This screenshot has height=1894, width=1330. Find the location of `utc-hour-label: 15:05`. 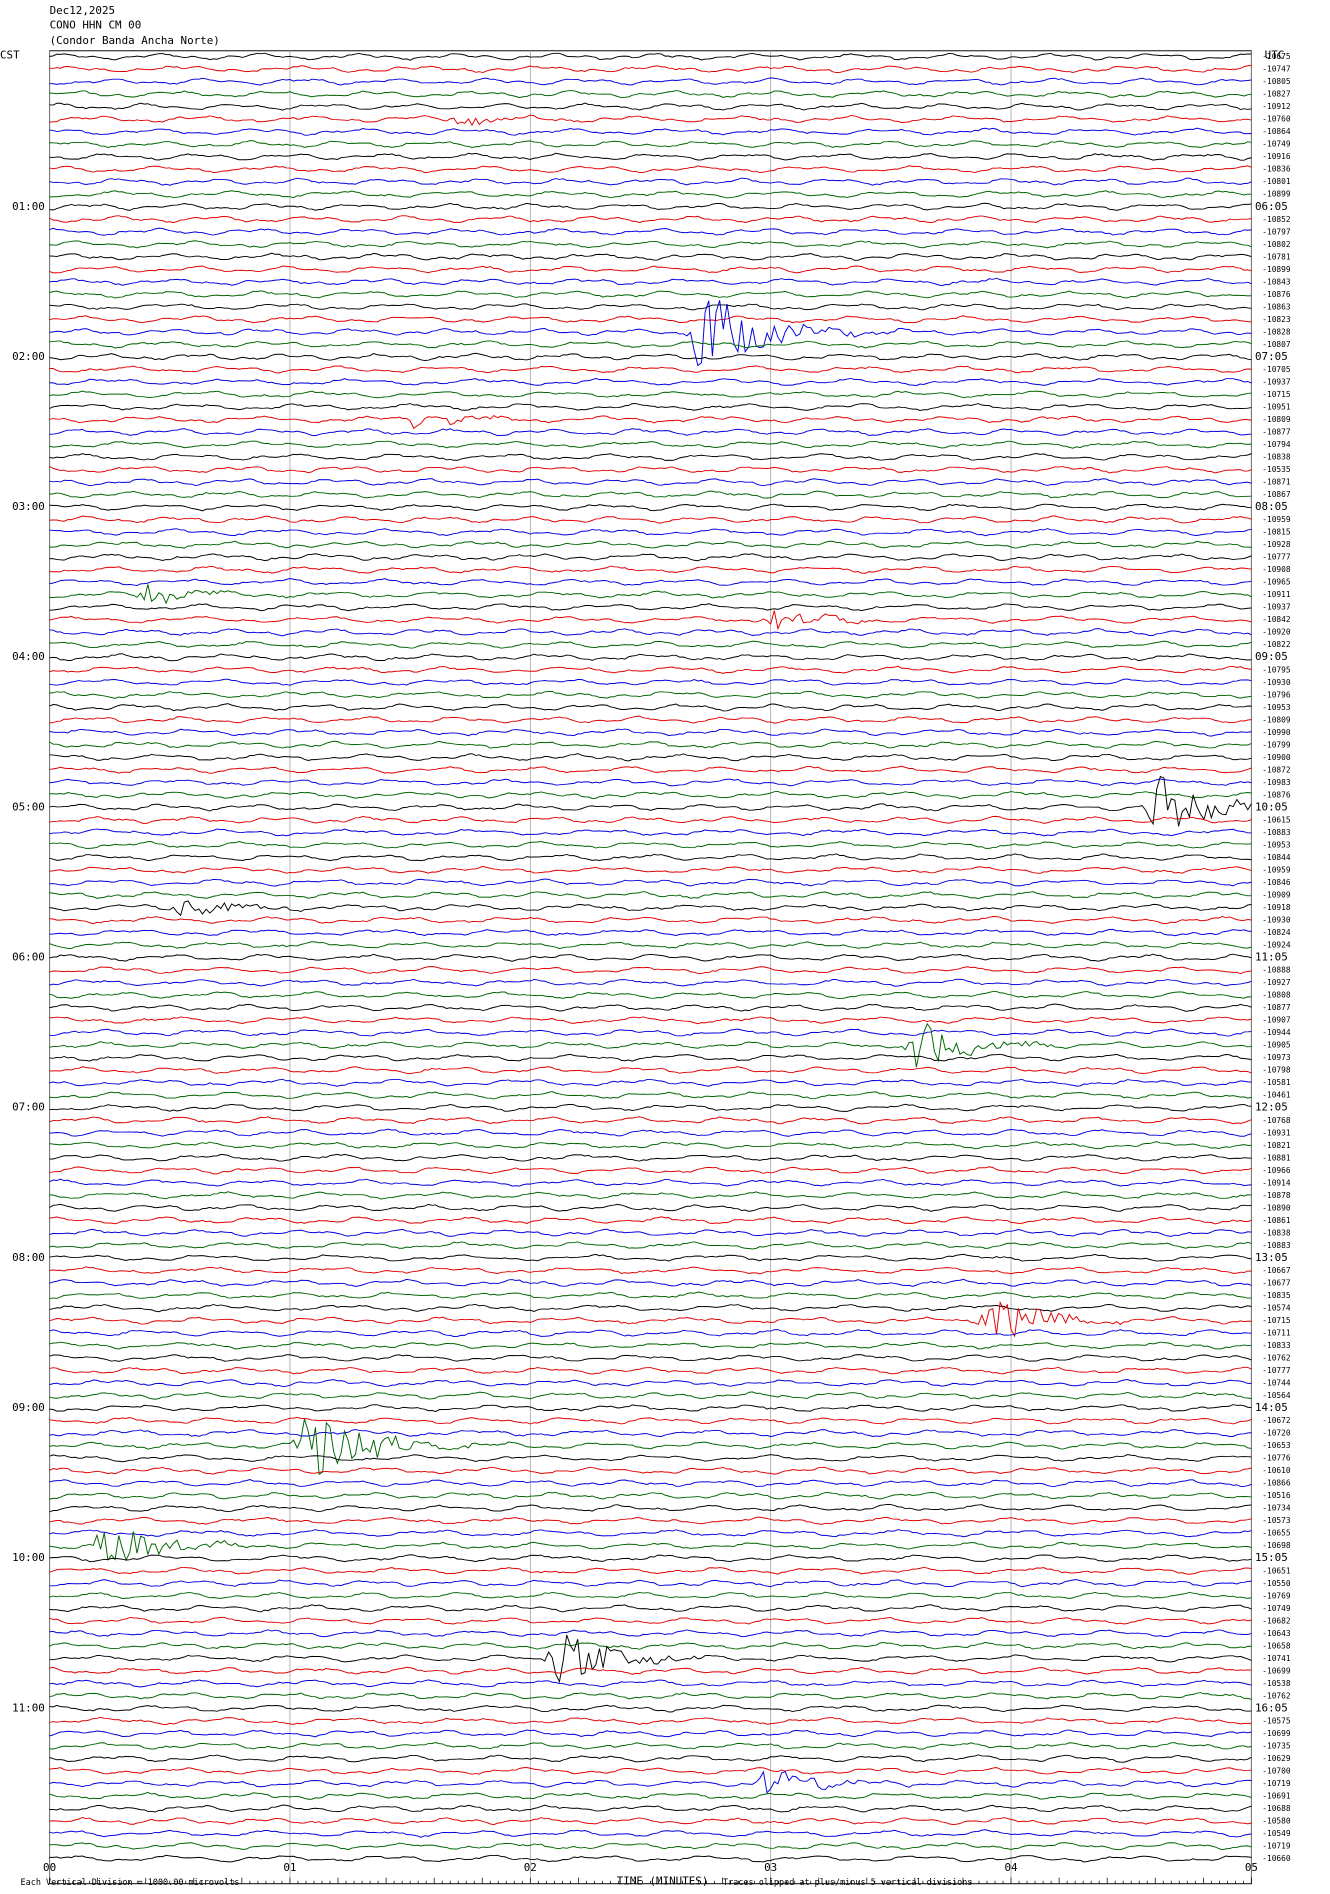

utc-hour-label: 15:05 is located at coordinates (1271, 1557).